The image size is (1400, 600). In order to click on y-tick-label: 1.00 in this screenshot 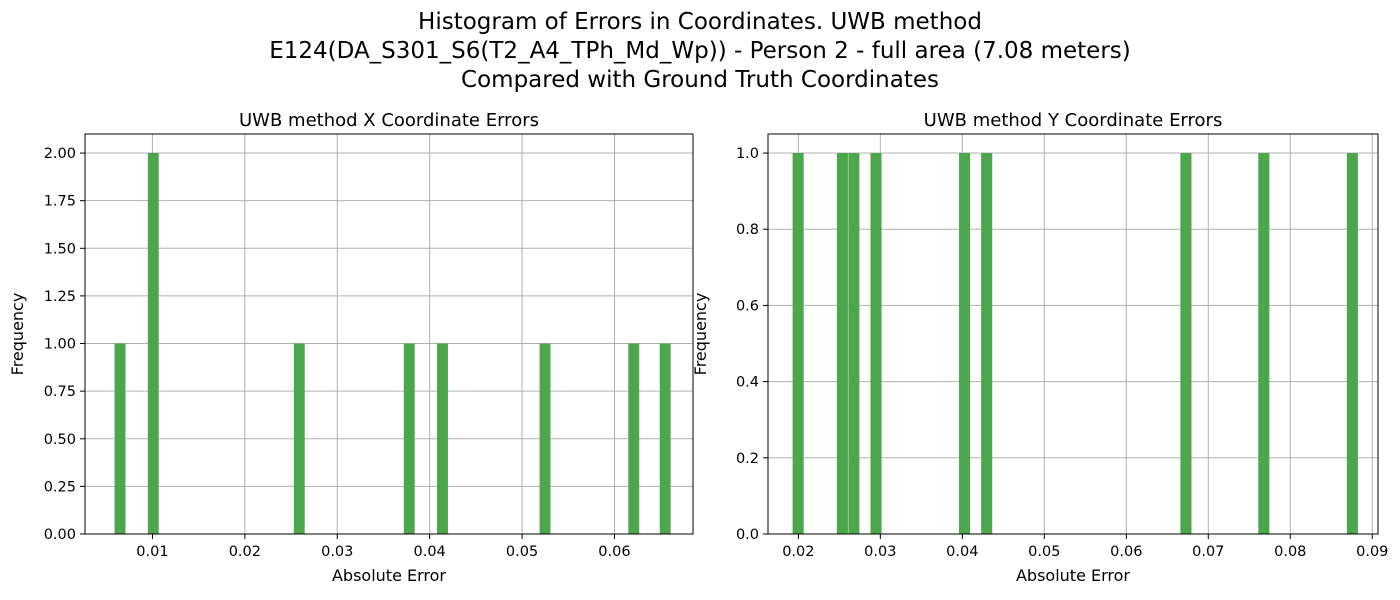, I will do `click(60, 345)`.